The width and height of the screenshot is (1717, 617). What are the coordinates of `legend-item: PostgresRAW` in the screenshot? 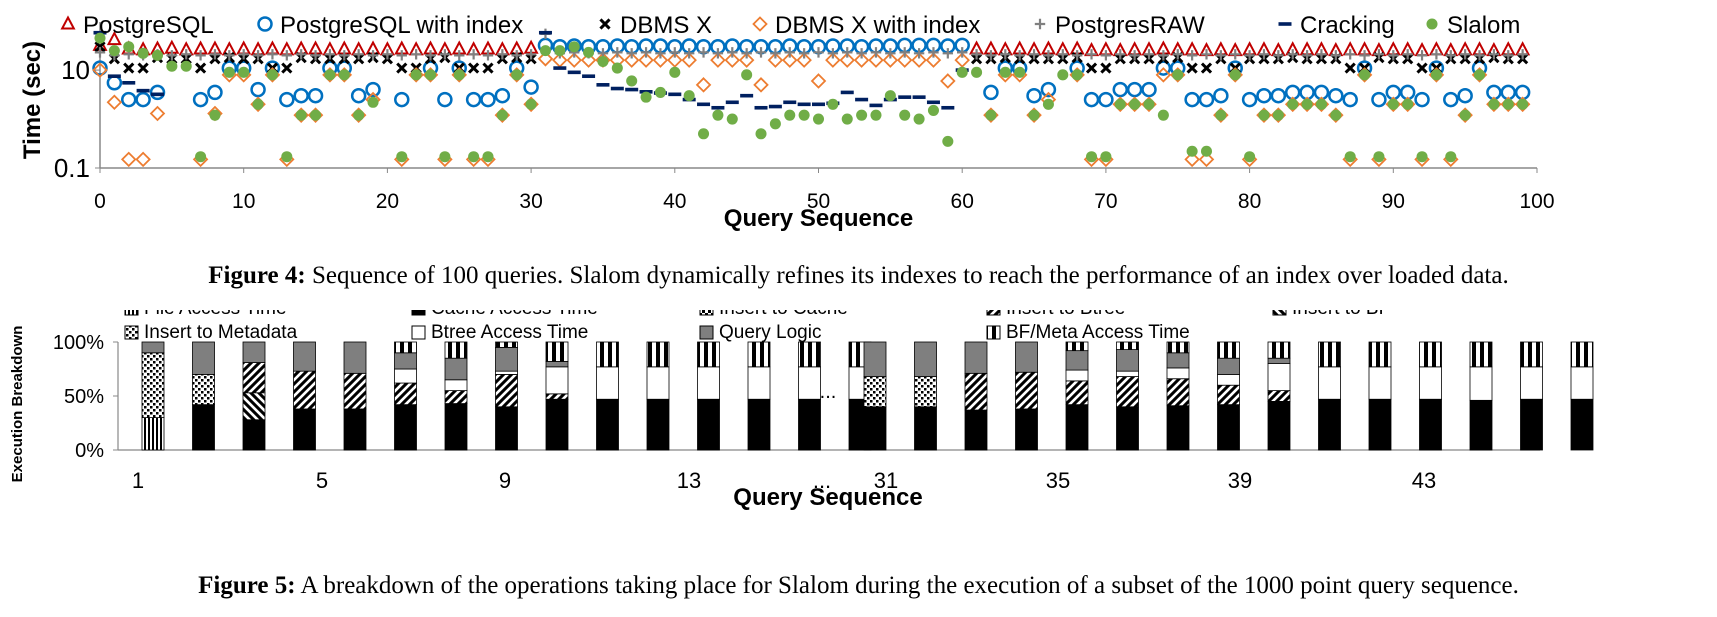 It's located at (1119, 25).